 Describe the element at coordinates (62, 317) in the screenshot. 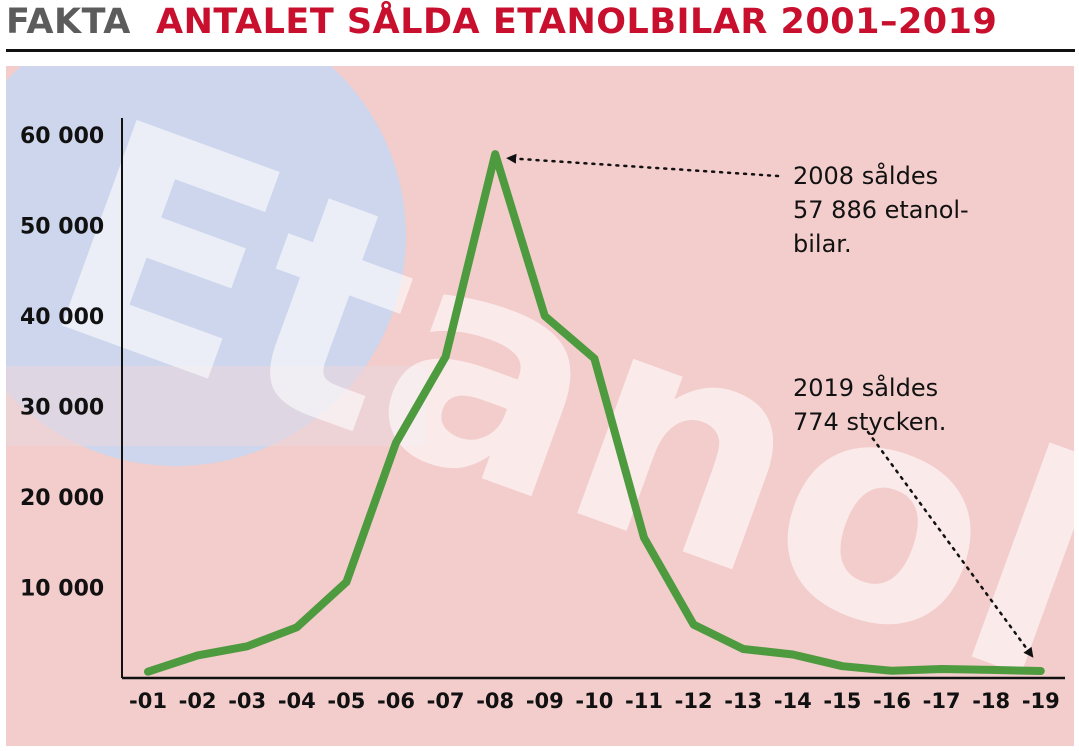

I see `y-tick-label: 40 000` at that location.